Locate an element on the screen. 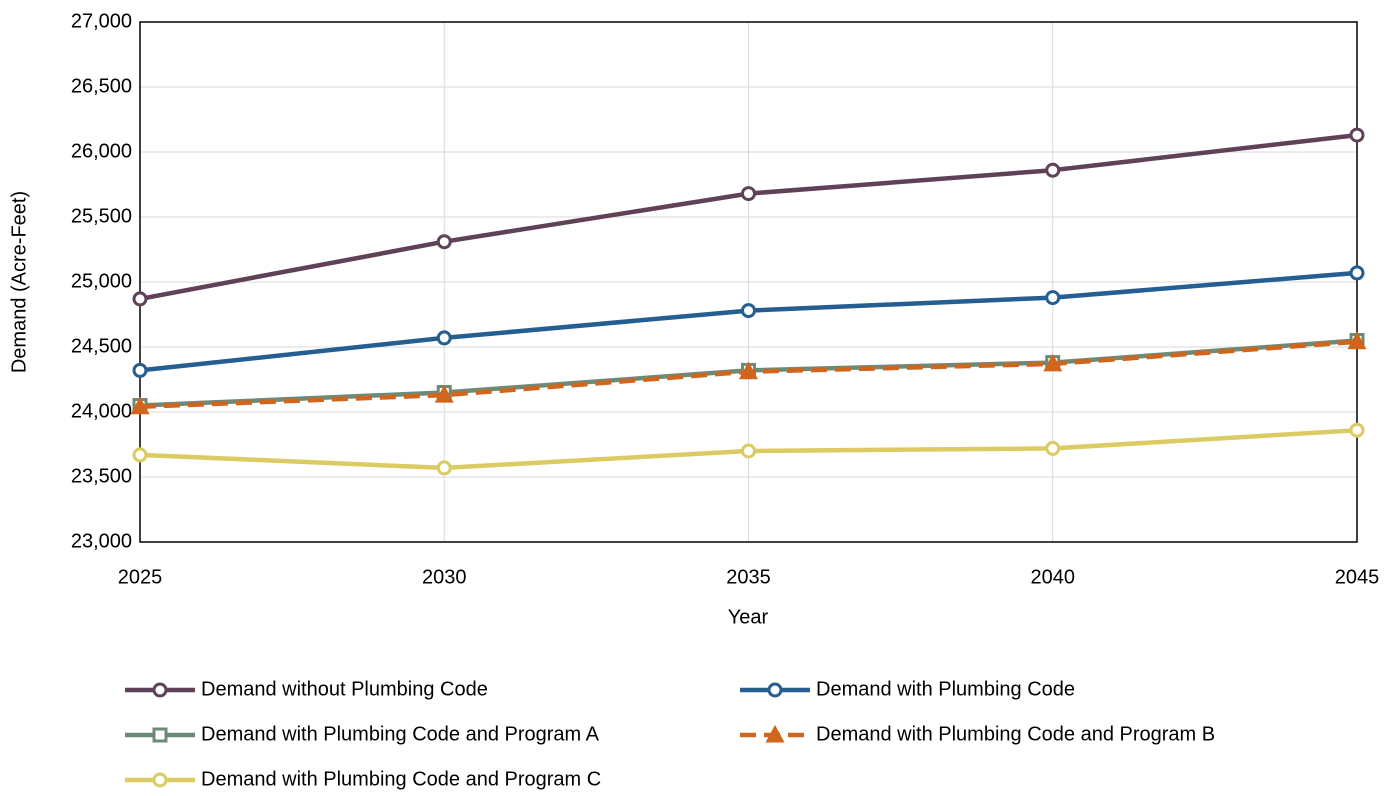 The height and width of the screenshot is (796, 1398). x-tick-label: 2045 is located at coordinates (1357, 577).